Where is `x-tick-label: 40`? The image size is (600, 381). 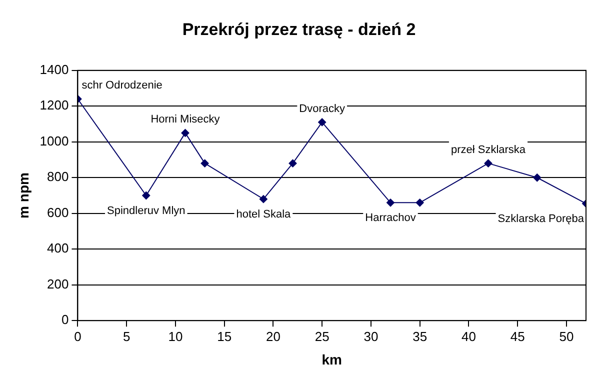
x-tick-label: 40 is located at coordinates (468, 336).